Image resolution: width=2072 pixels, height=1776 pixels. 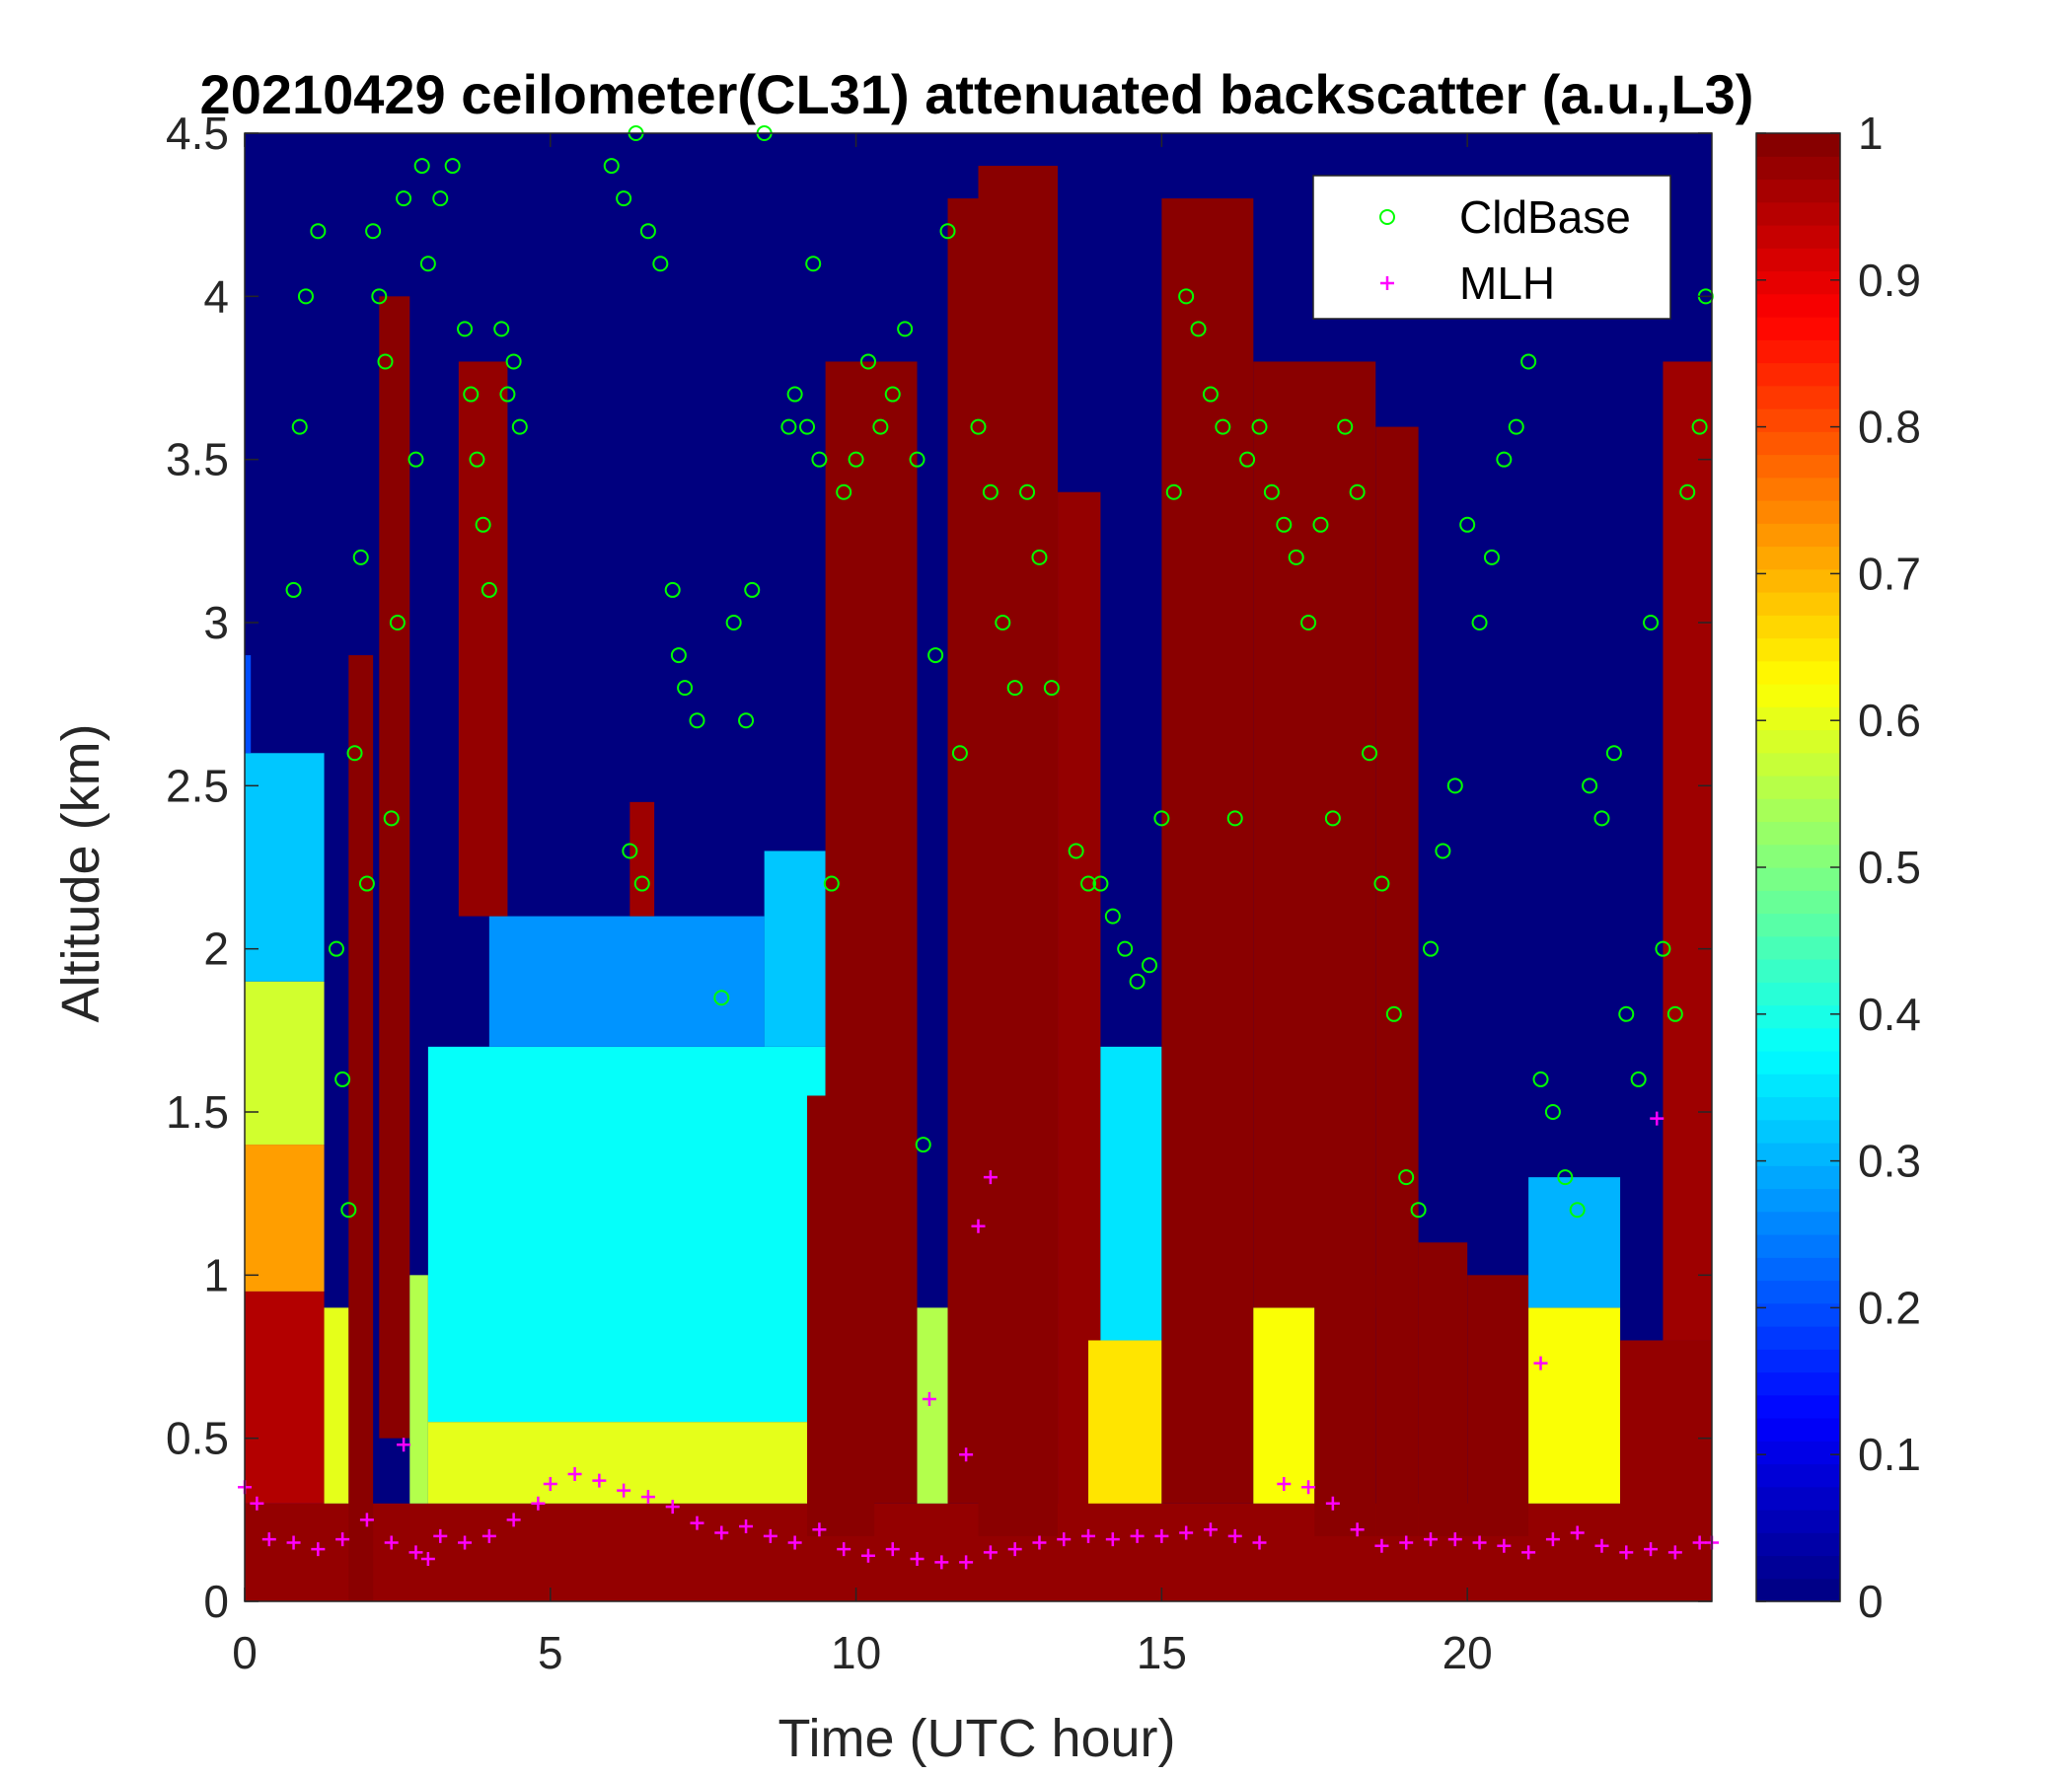 I want to click on x-tick-label: 20, so click(x=1468, y=1653).